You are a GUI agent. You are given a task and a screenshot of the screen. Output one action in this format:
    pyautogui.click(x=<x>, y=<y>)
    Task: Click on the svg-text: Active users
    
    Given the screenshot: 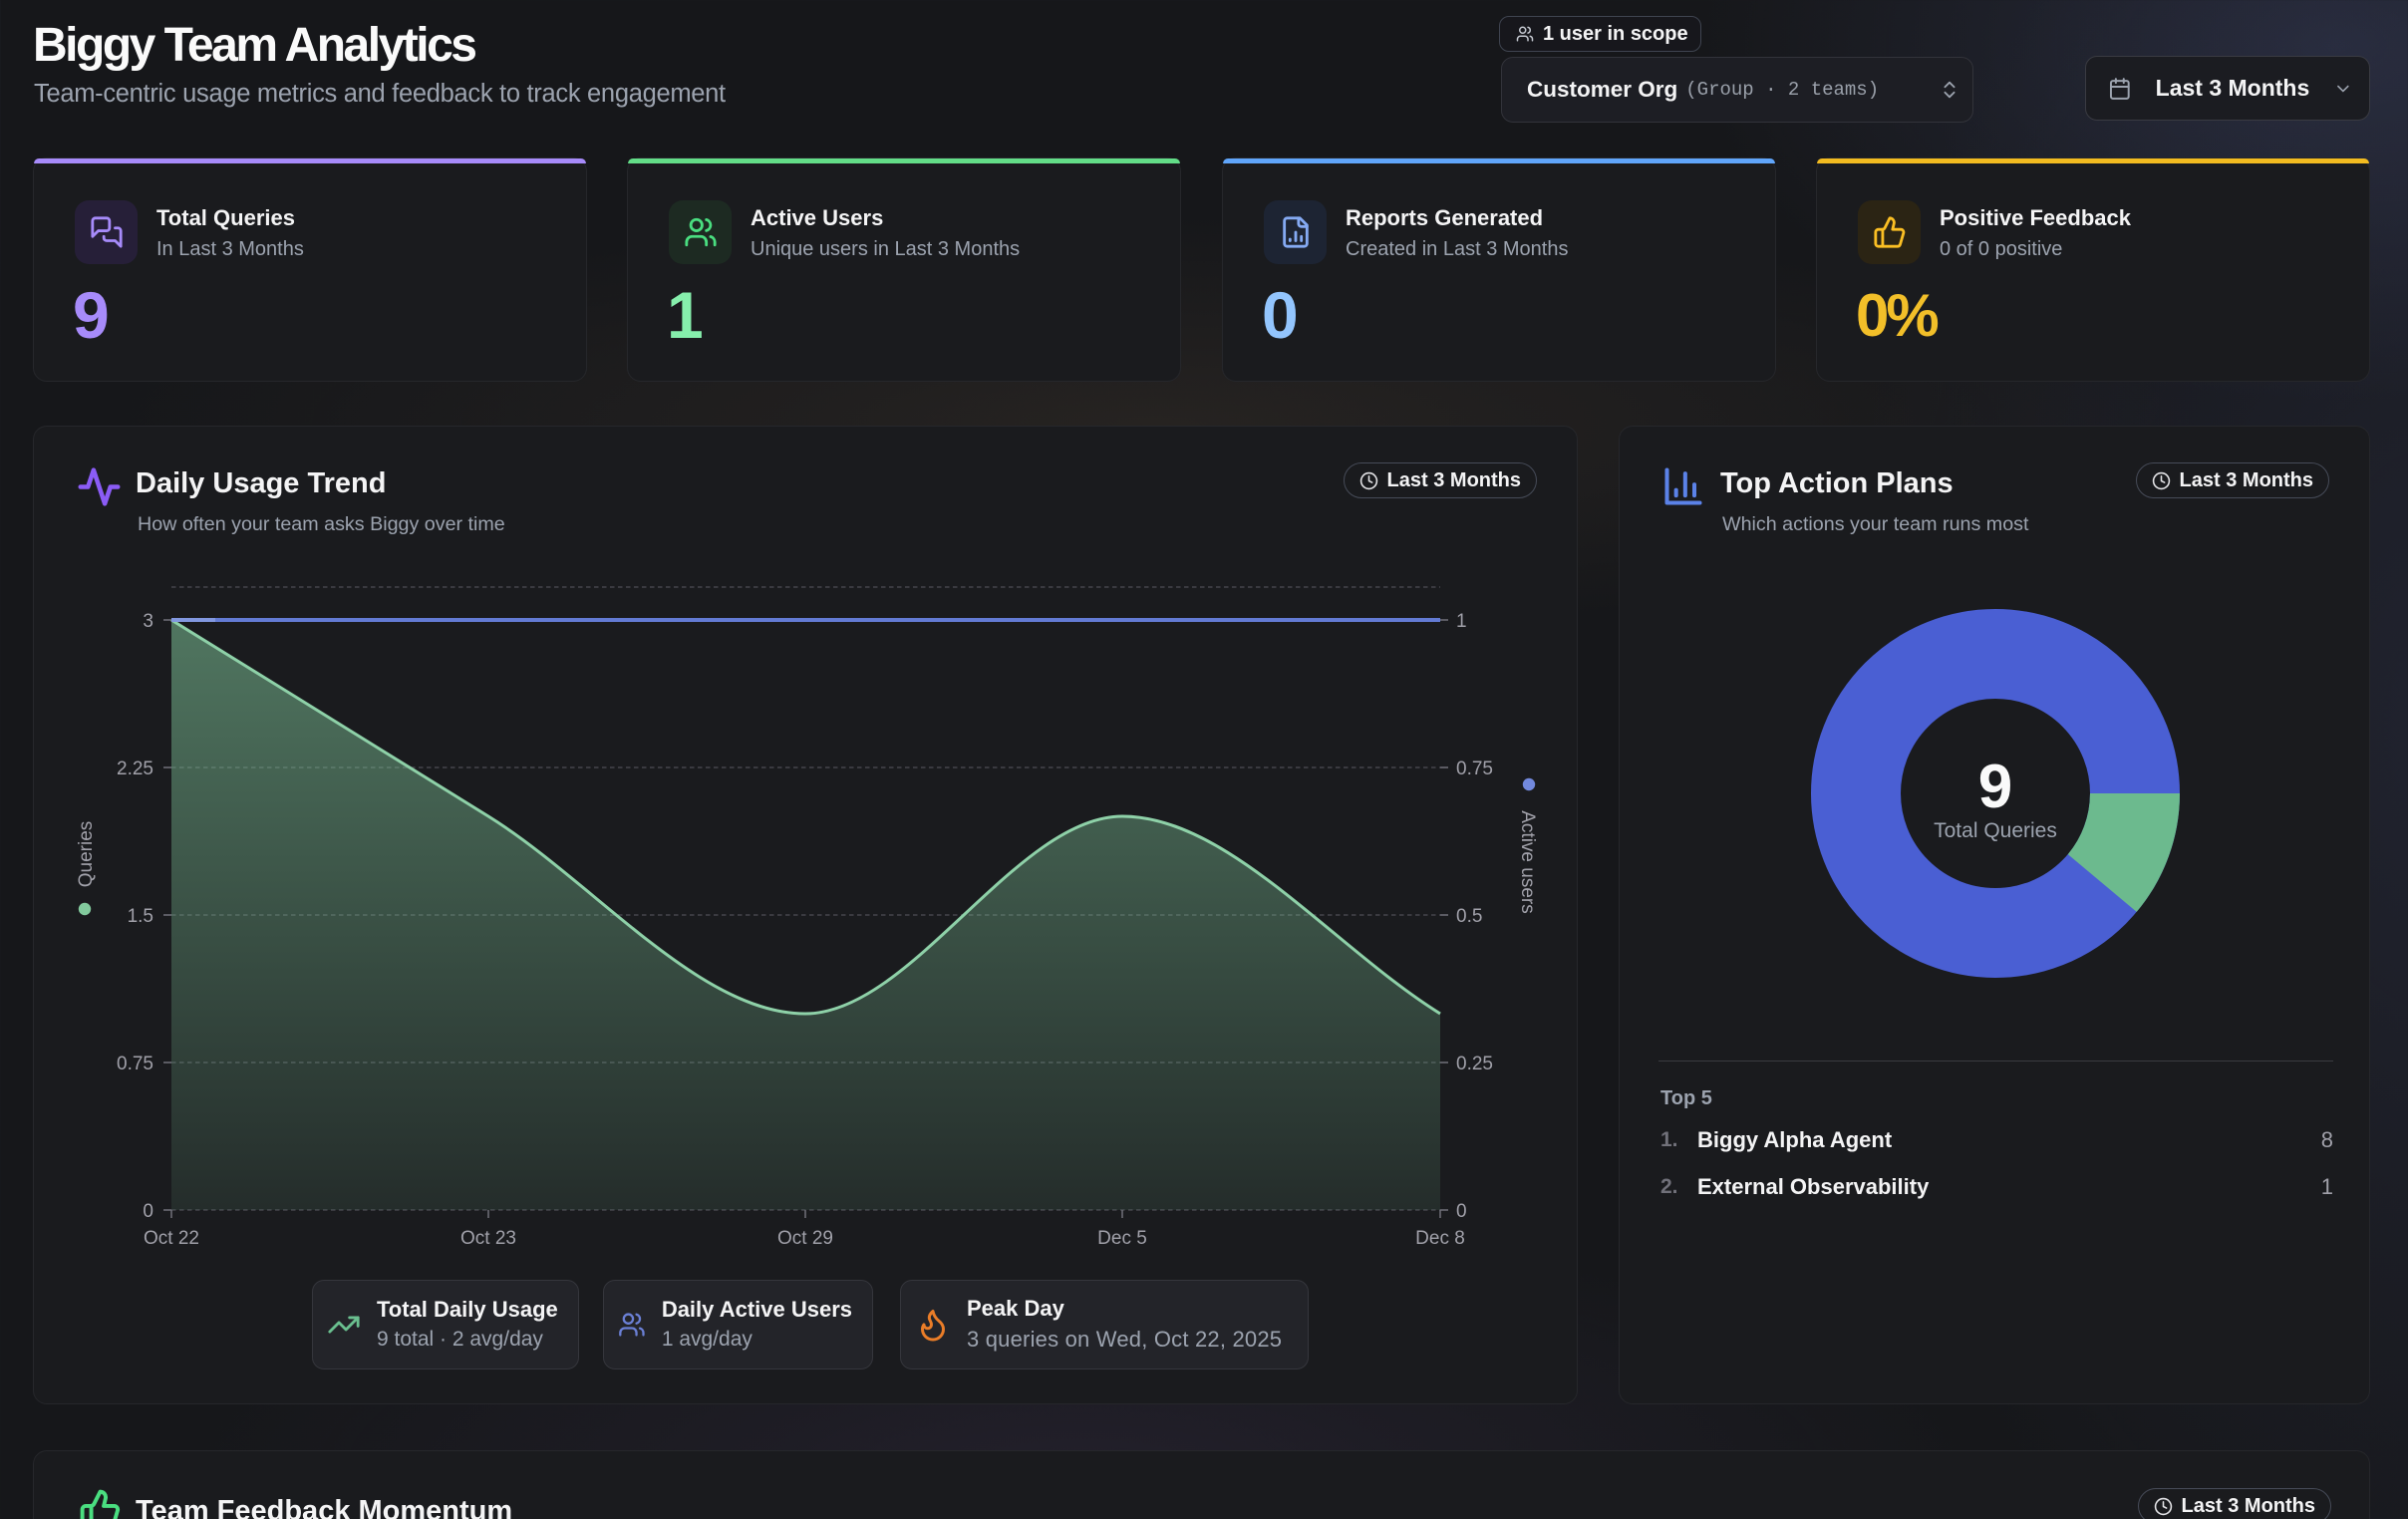 What is the action you would take?
    pyautogui.click(x=1527, y=862)
    